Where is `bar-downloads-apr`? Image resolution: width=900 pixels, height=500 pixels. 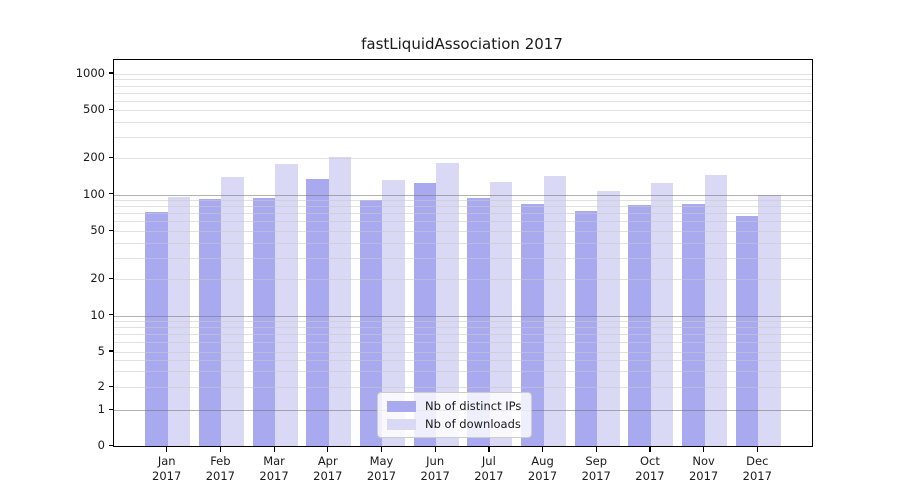 bar-downloads-apr is located at coordinates (340, 301).